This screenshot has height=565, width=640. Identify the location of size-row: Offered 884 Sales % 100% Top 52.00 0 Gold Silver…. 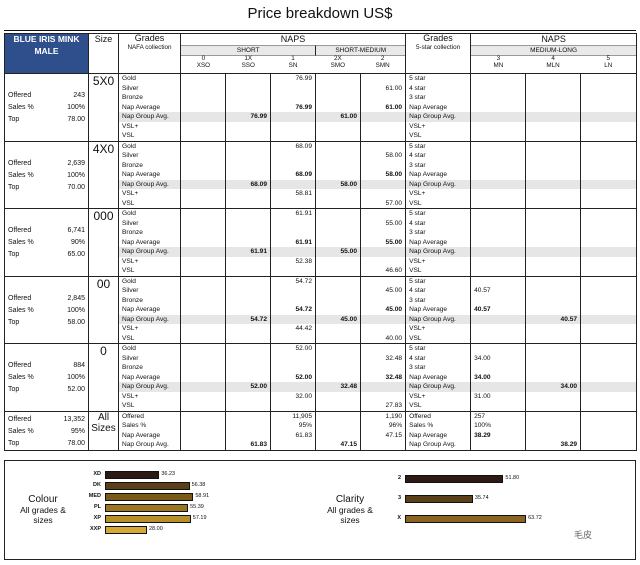
(321, 377).